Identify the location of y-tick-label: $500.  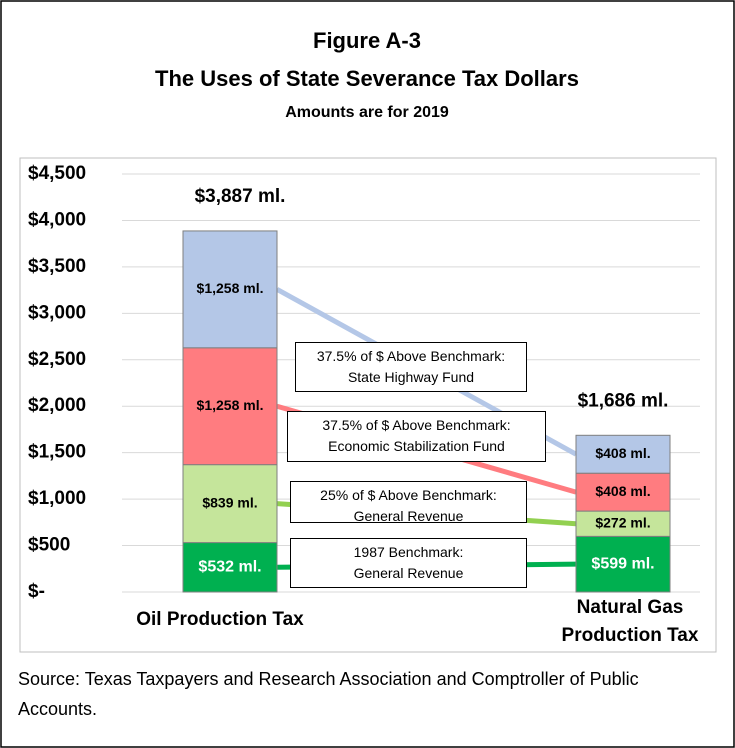
(49, 545).